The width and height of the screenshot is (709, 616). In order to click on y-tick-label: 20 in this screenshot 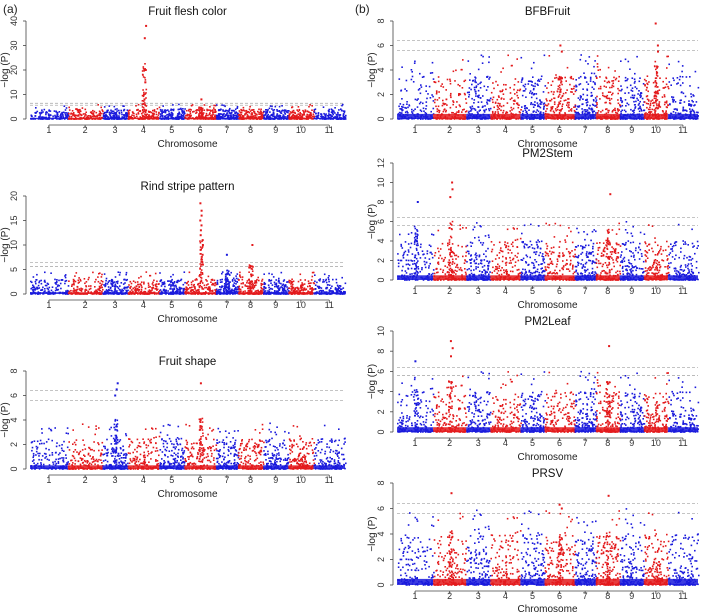, I will do `click(14, 70)`.